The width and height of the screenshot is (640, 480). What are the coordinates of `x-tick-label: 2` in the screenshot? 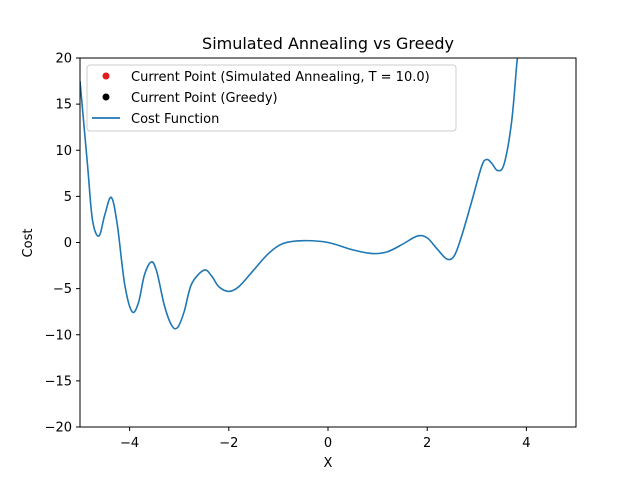 It's located at (427, 443).